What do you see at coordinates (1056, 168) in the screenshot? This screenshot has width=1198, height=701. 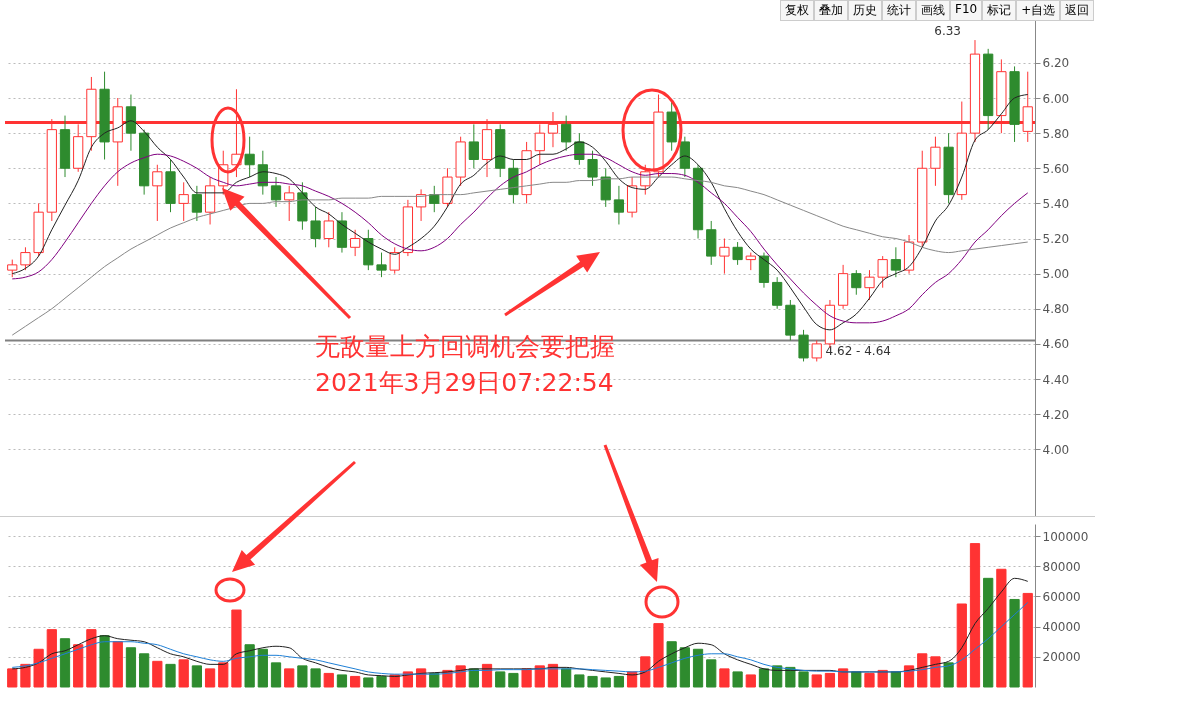 I see `y-tick-label: 5.60` at bounding box center [1056, 168].